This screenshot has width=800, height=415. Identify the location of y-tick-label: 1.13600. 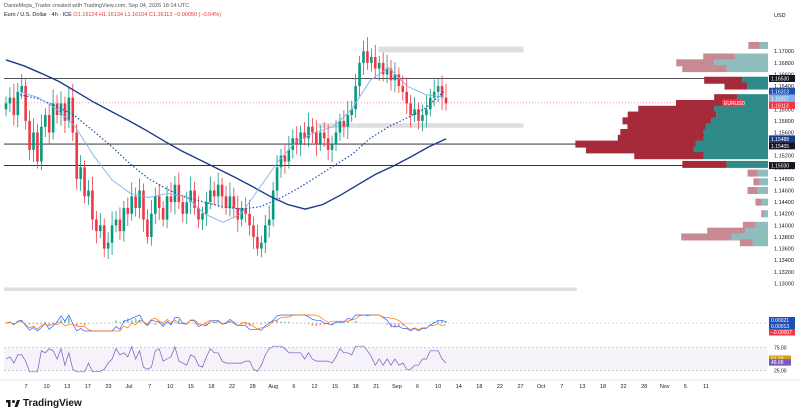
(784, 250).